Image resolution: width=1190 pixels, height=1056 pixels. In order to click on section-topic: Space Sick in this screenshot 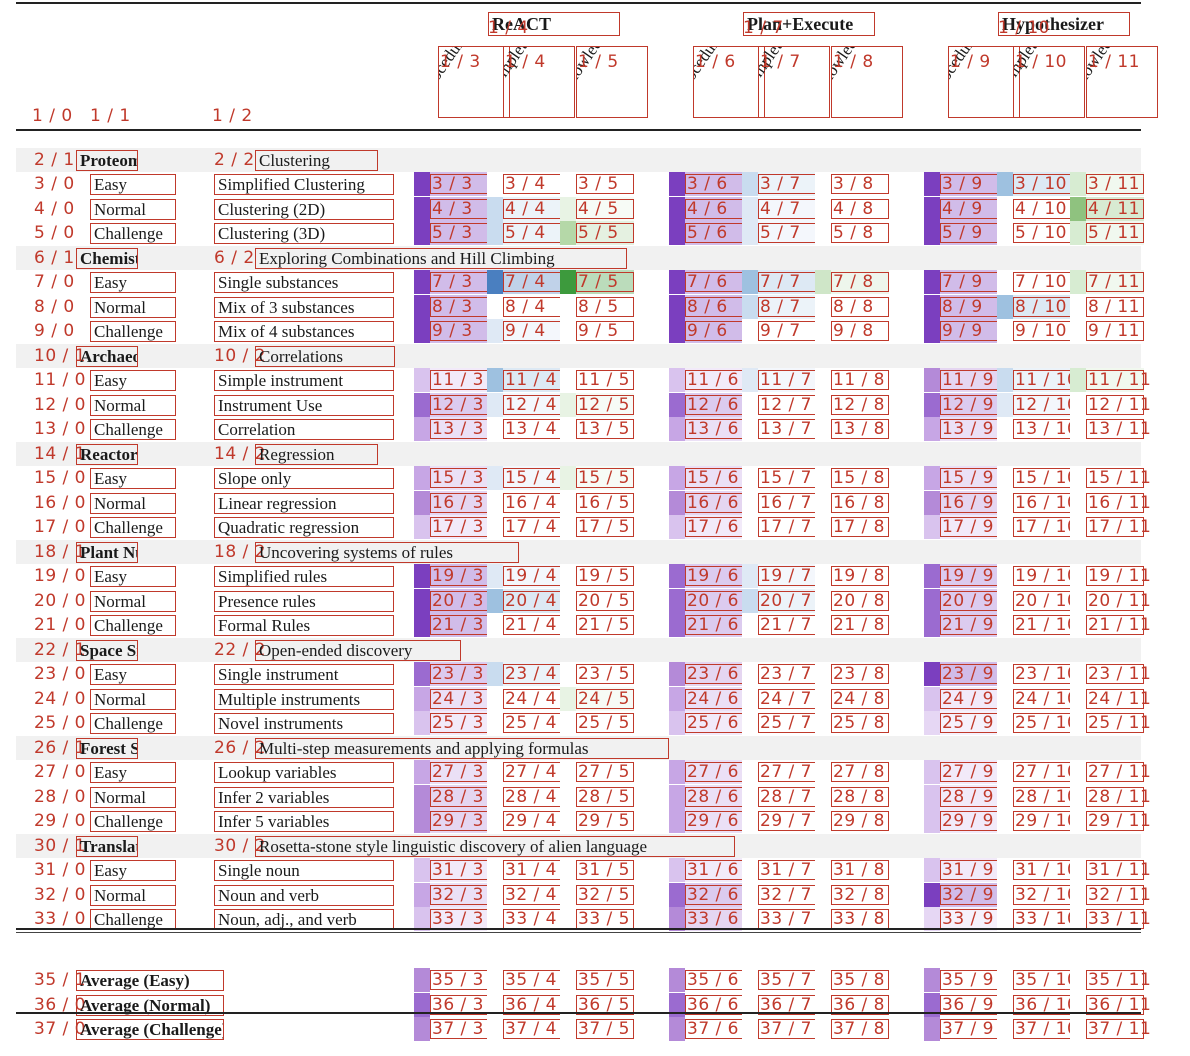, I will do `click(107, 650)`.